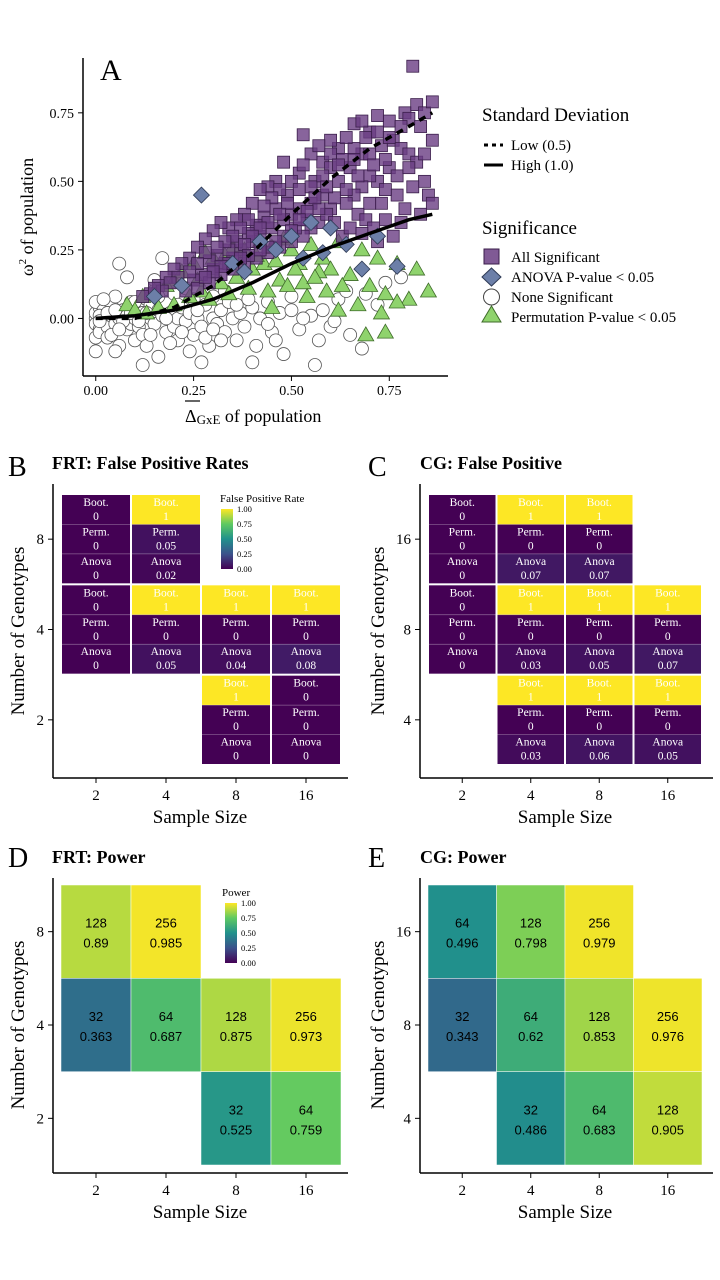  What do you see at coordinates (599, 757) in the screenshot?
I see `cell-value-label: 0.06` at bounding box center [599, 757].